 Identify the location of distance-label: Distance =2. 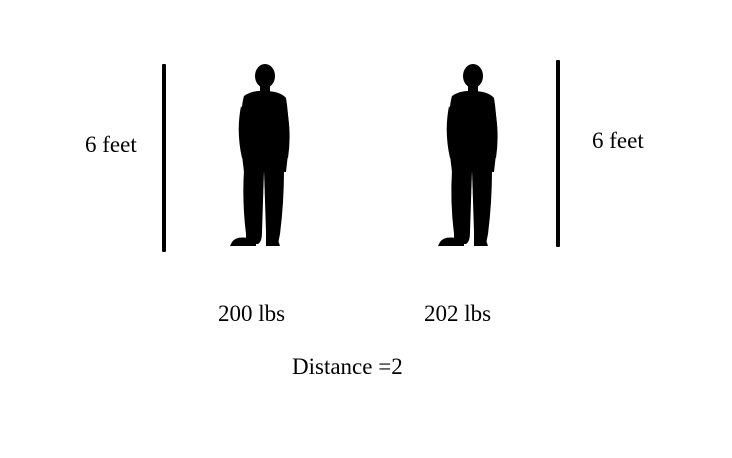
(347, 366).